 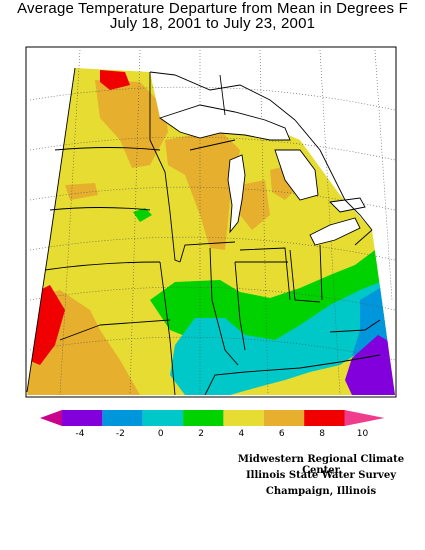 What do you see at coordinates (236, 194) in the screenshot?
I see `lake-michigan` at bounding box center [236, 194].